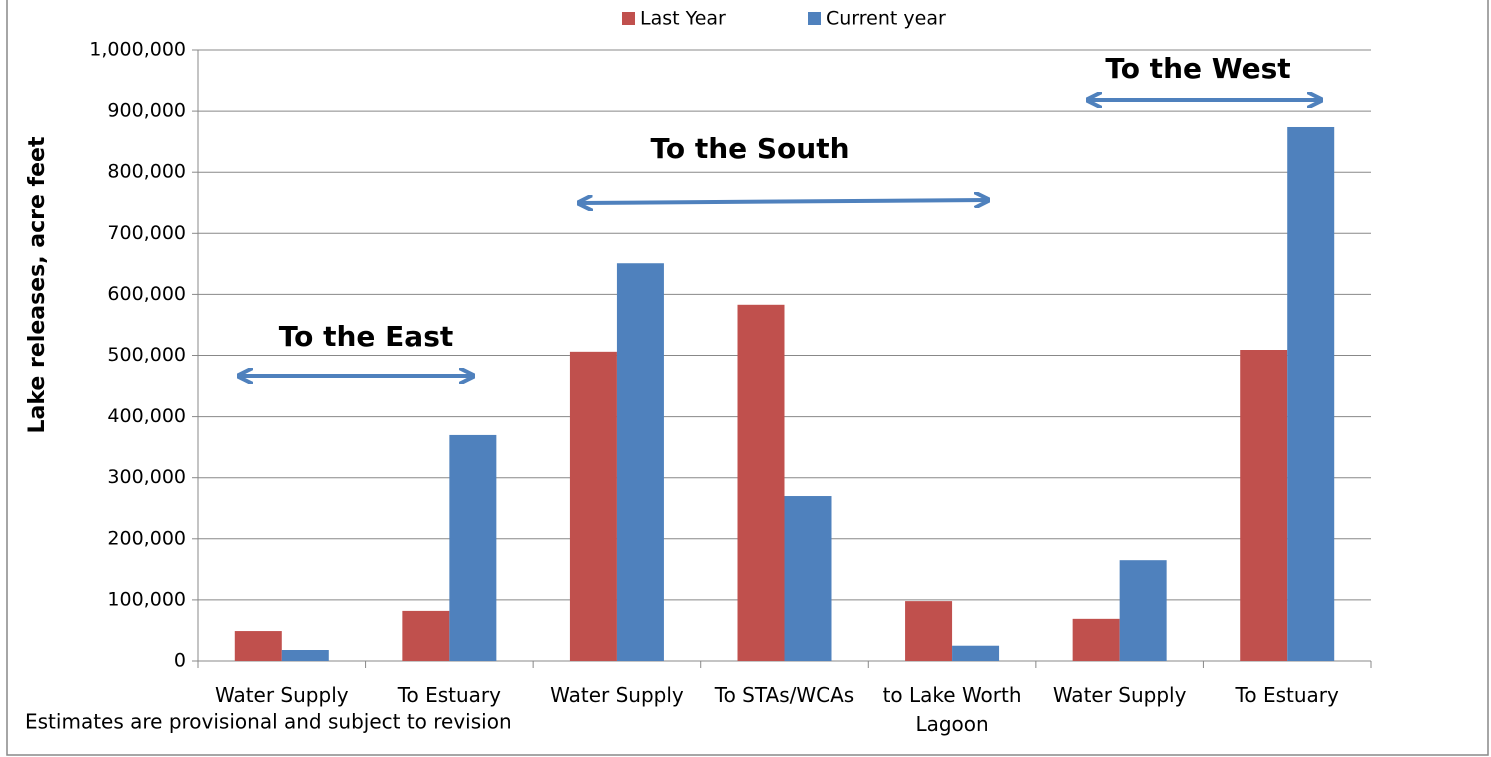 This screenshot has width=1491, height=757. I want to click on y-tick-label: 400,000, so click(146, 416).